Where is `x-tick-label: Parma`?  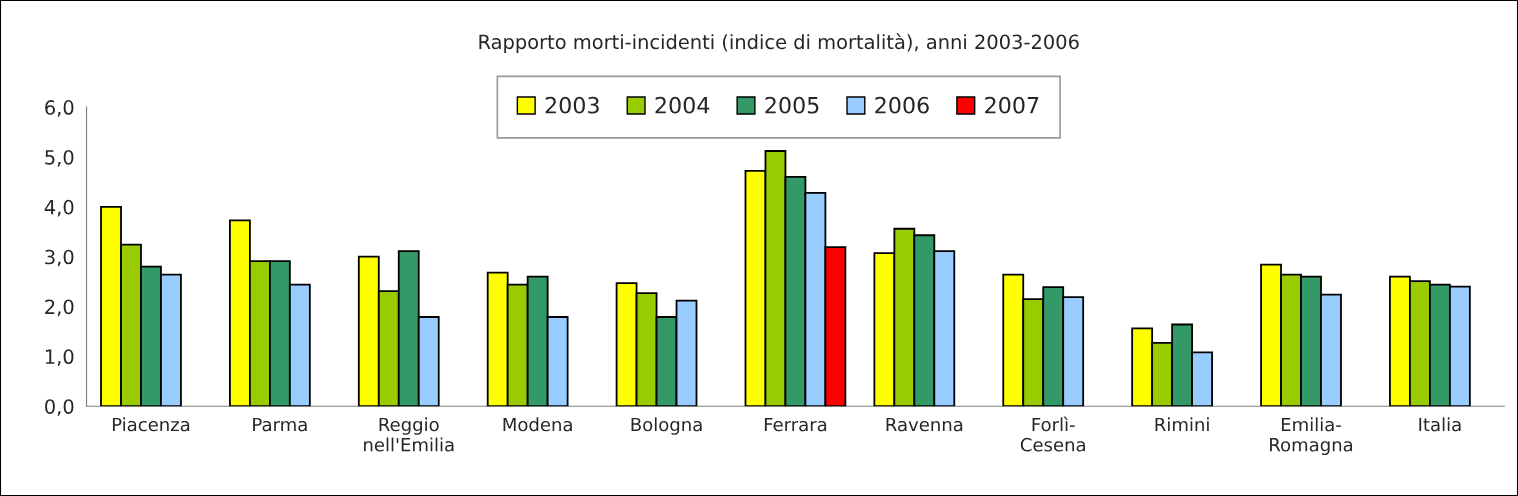
x-tick-label: Parma is located at coordinates (280, 424).